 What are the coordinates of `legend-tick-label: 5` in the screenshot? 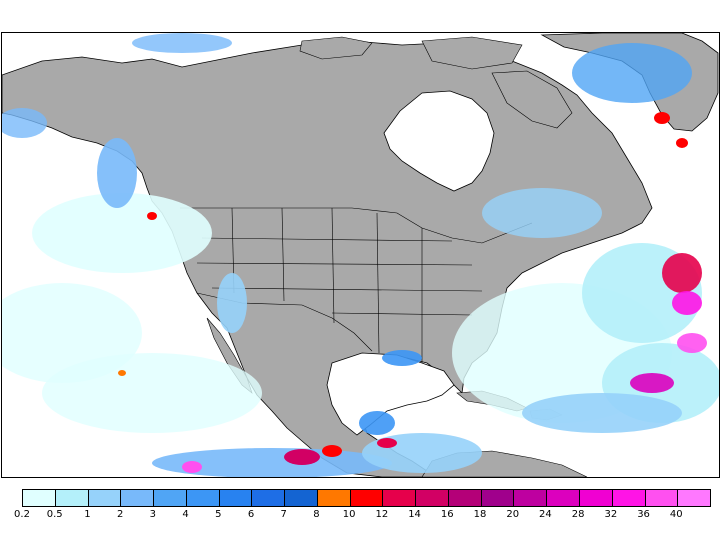 It's located at (218, 514).